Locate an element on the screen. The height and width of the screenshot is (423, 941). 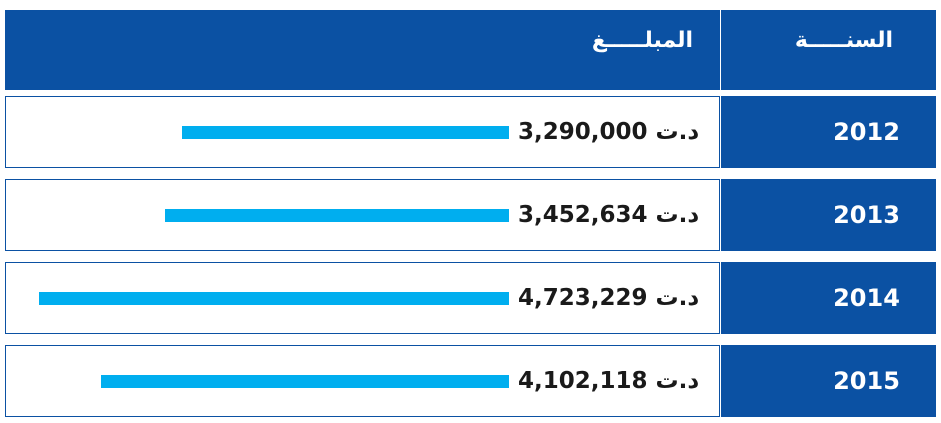
category-label: 2014 is located at coordinates (866, 298).